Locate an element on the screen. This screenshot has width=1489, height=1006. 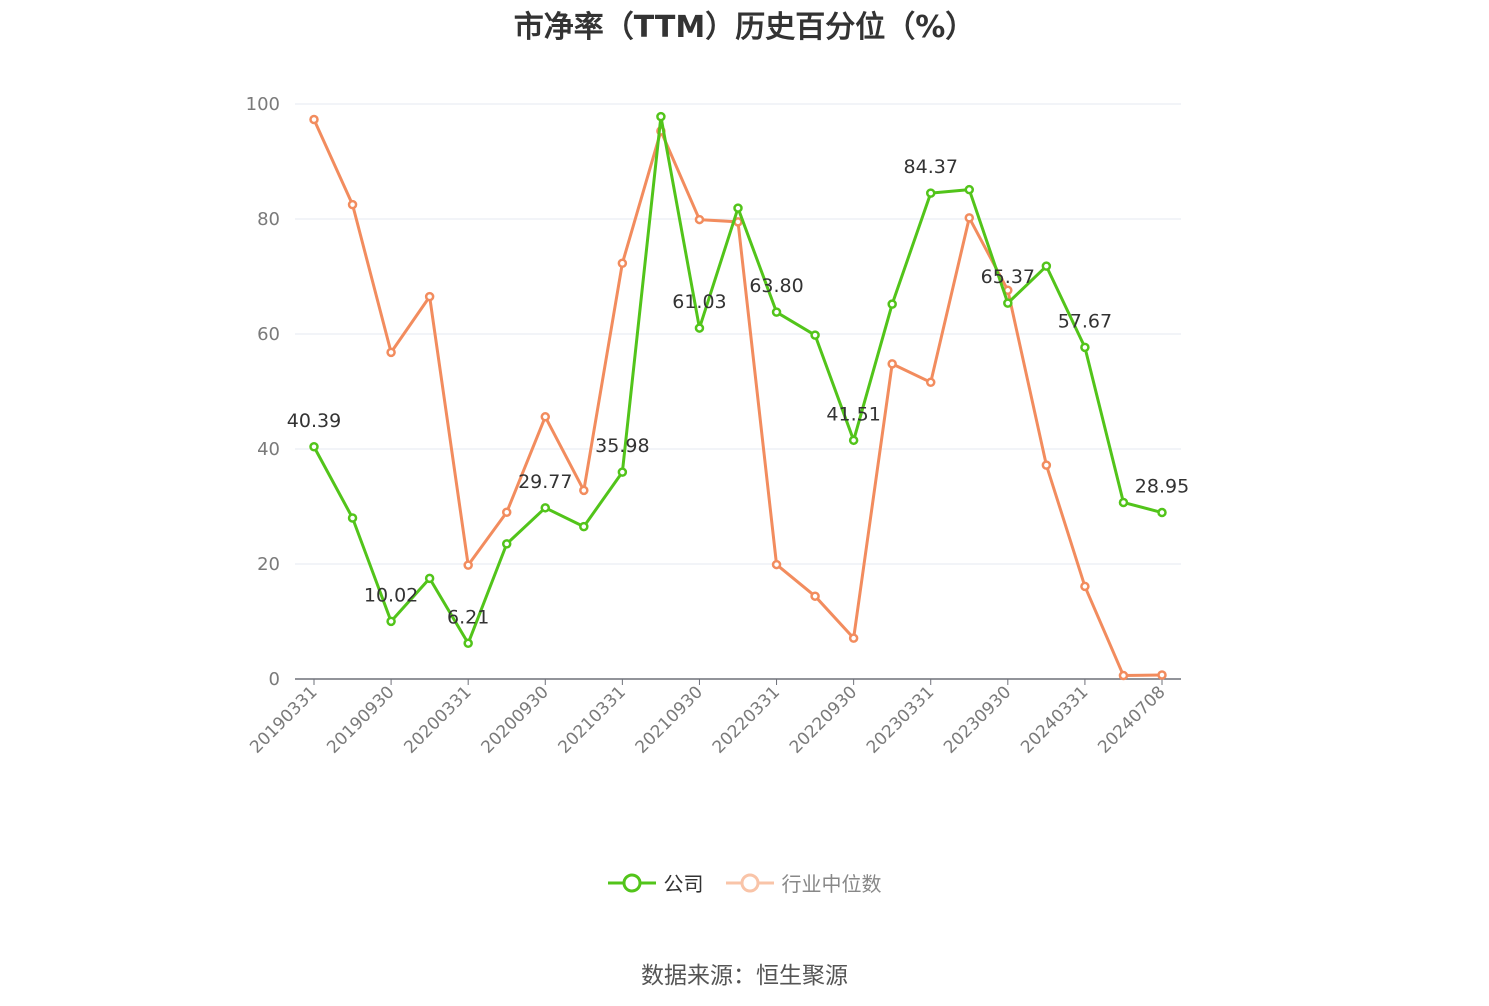
x-tick-label: 20190930 is located at coordinates (360, 719).